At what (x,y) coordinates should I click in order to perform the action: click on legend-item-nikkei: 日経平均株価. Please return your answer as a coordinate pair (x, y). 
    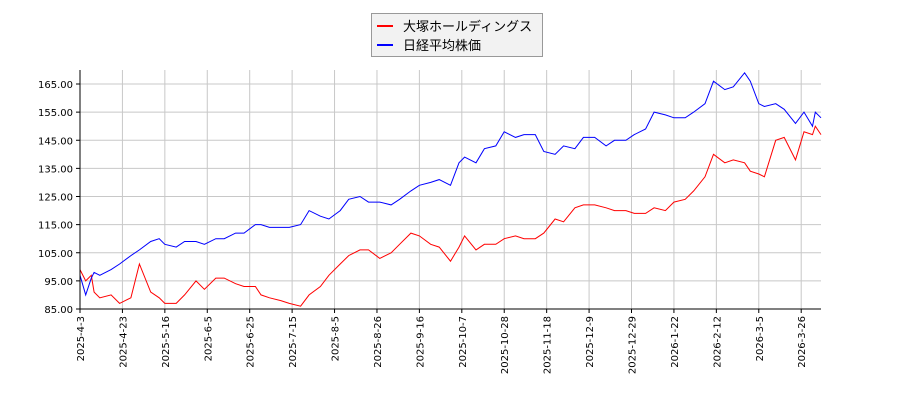
    Looking at the image, I should click on (459, 44).